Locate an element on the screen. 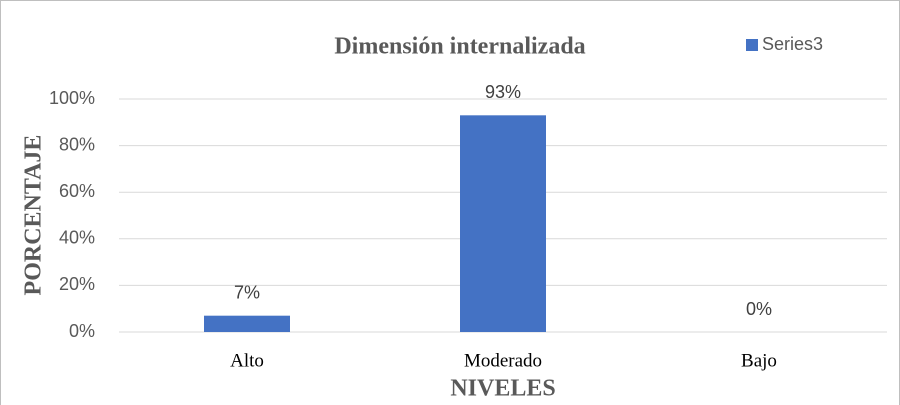 Image resolution: width=900 pixels, height=405 pixels. legend-swatch is located at coordinates (752, 45).